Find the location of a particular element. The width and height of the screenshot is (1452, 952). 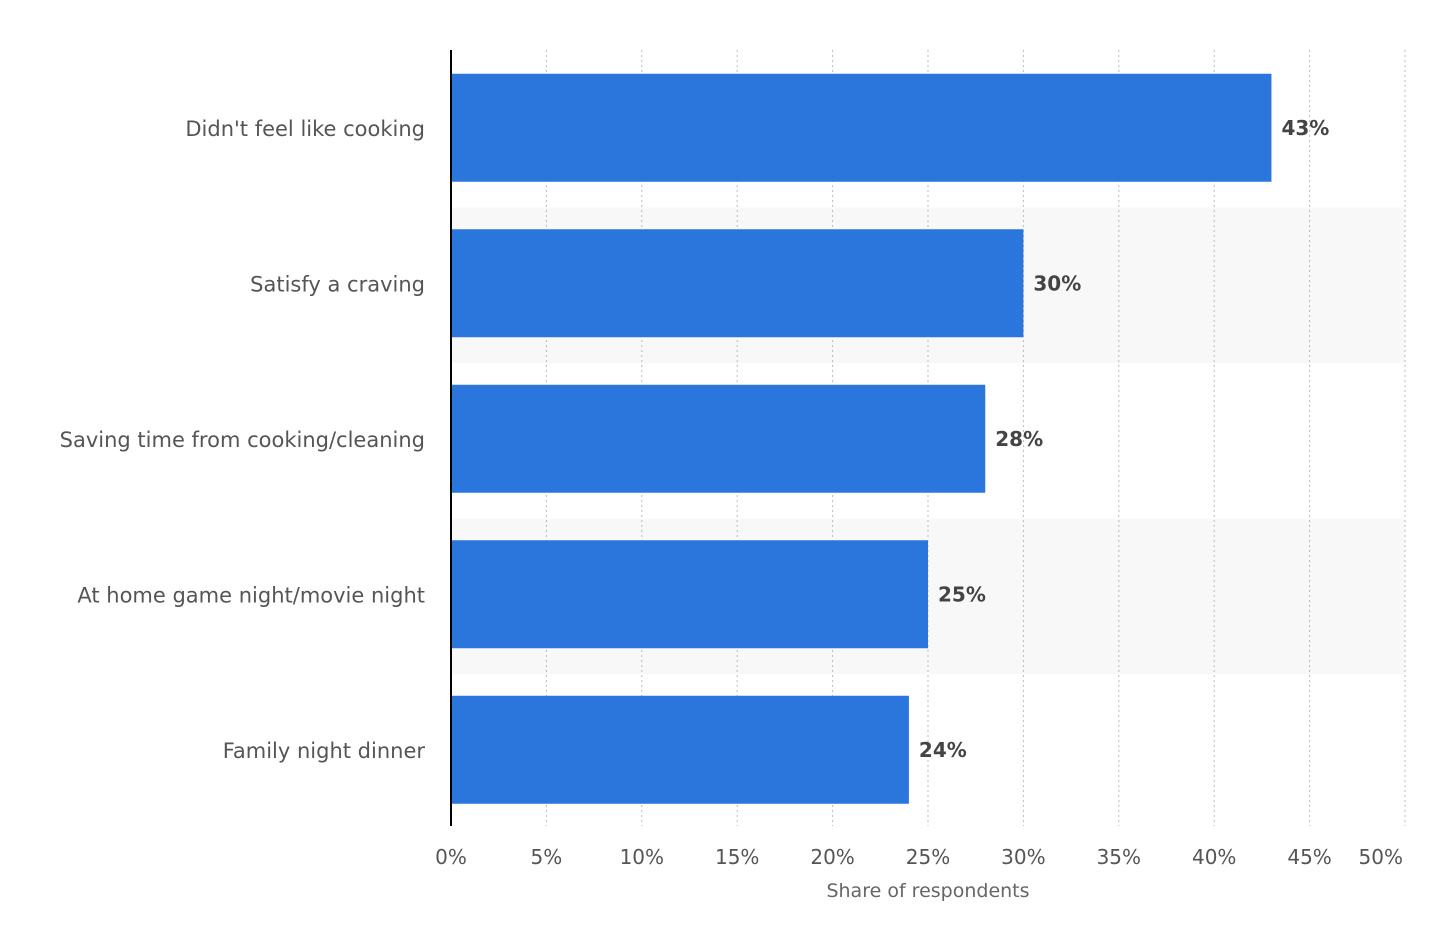

data-label: 25% is located at coordinates (962, 594).